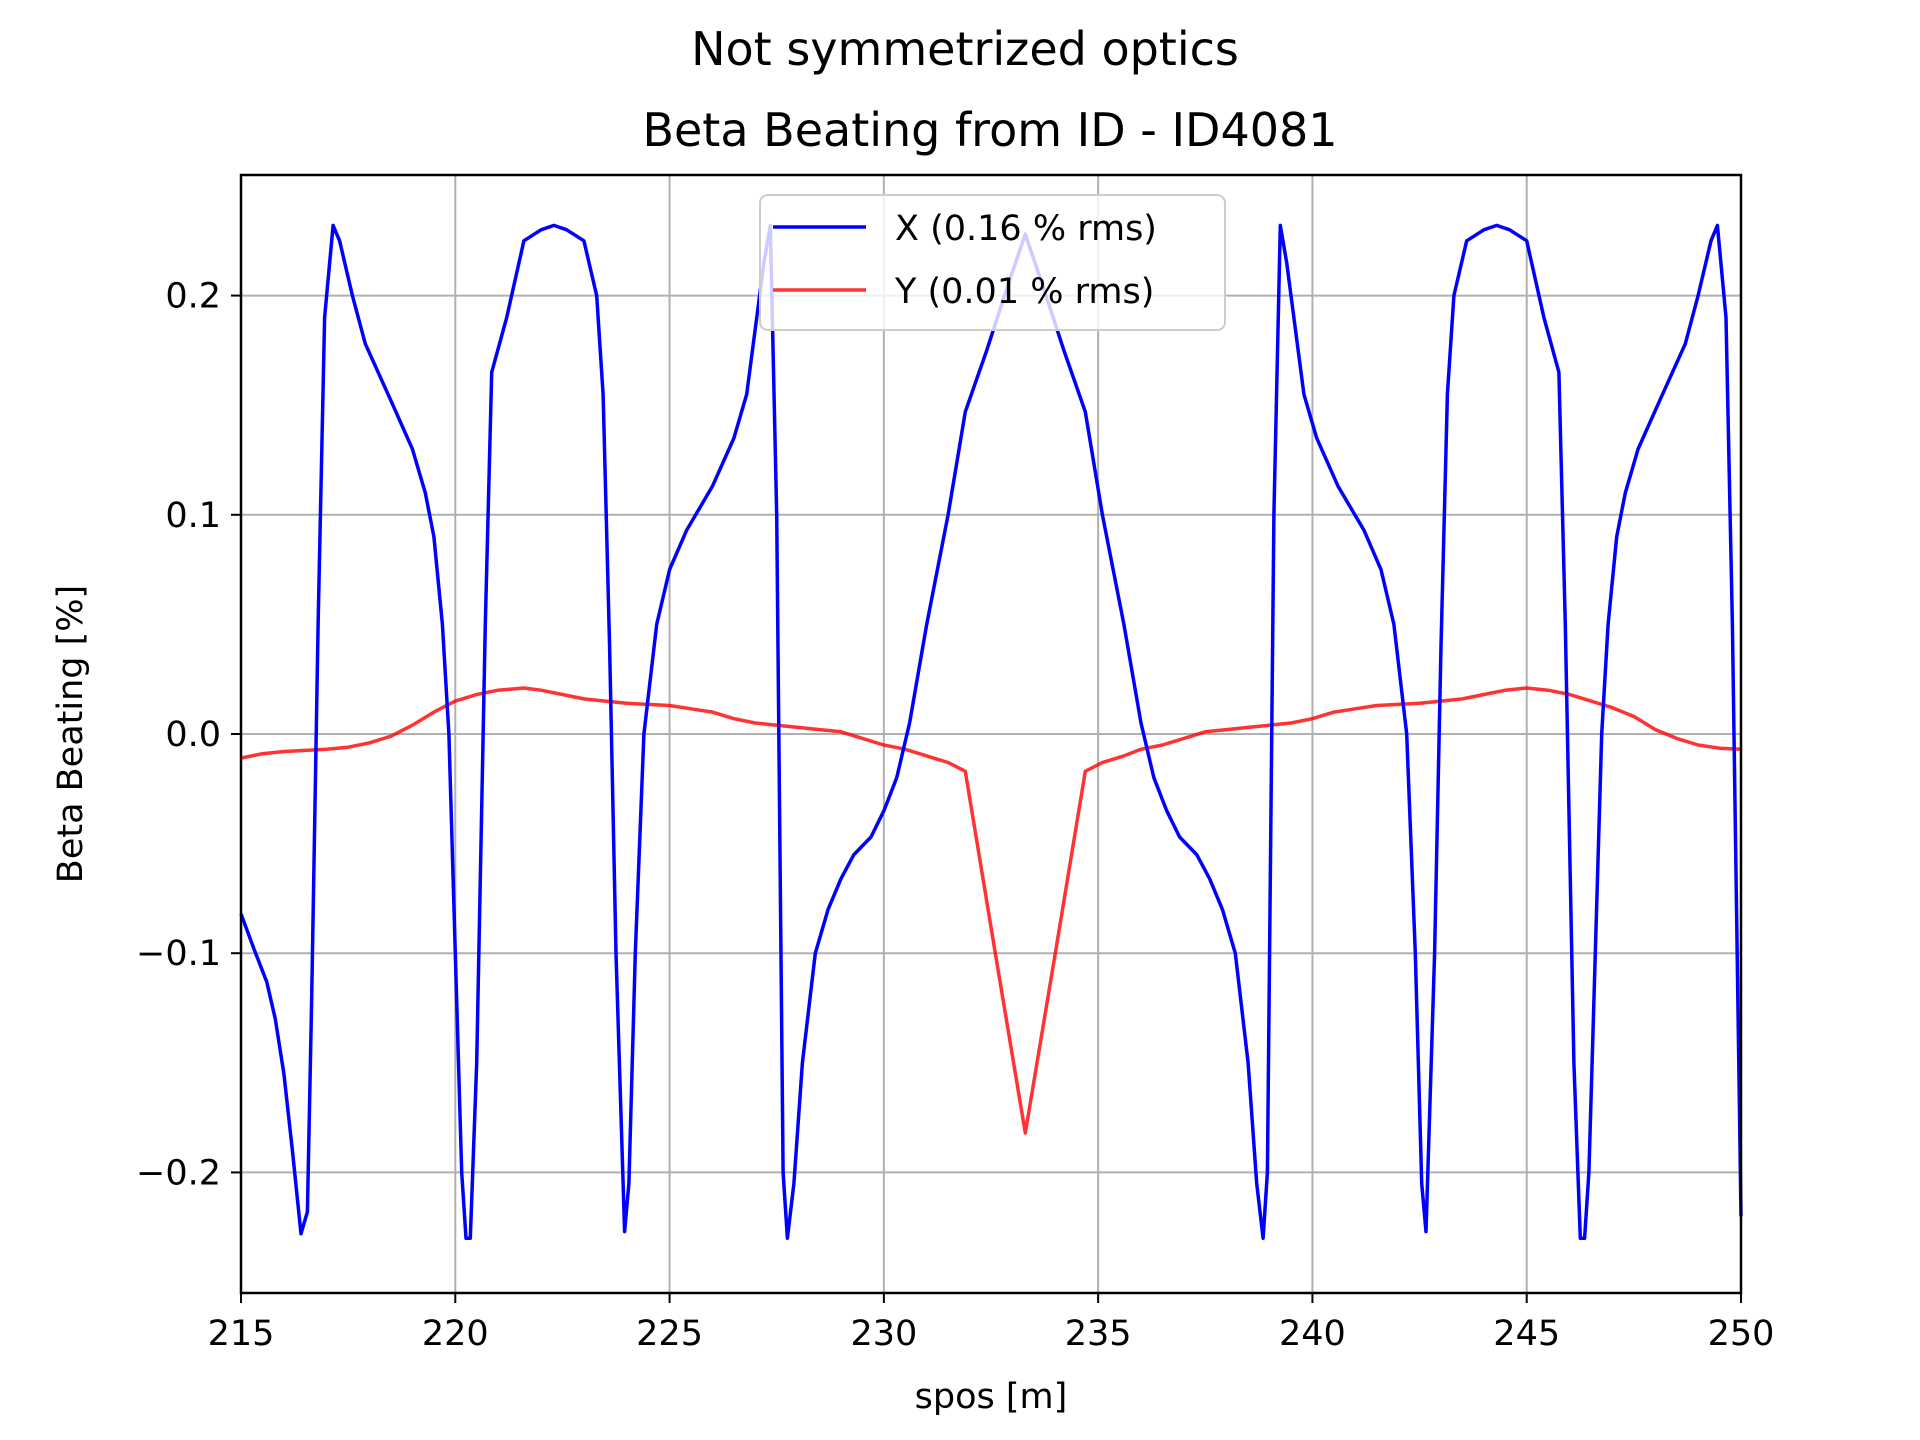 Image resolution: width=1920 pixels, height=1440 pixels. Describe the element at coordinates (241, 1334) in the screenshot. I see `x-tick-label: 215` at that location.